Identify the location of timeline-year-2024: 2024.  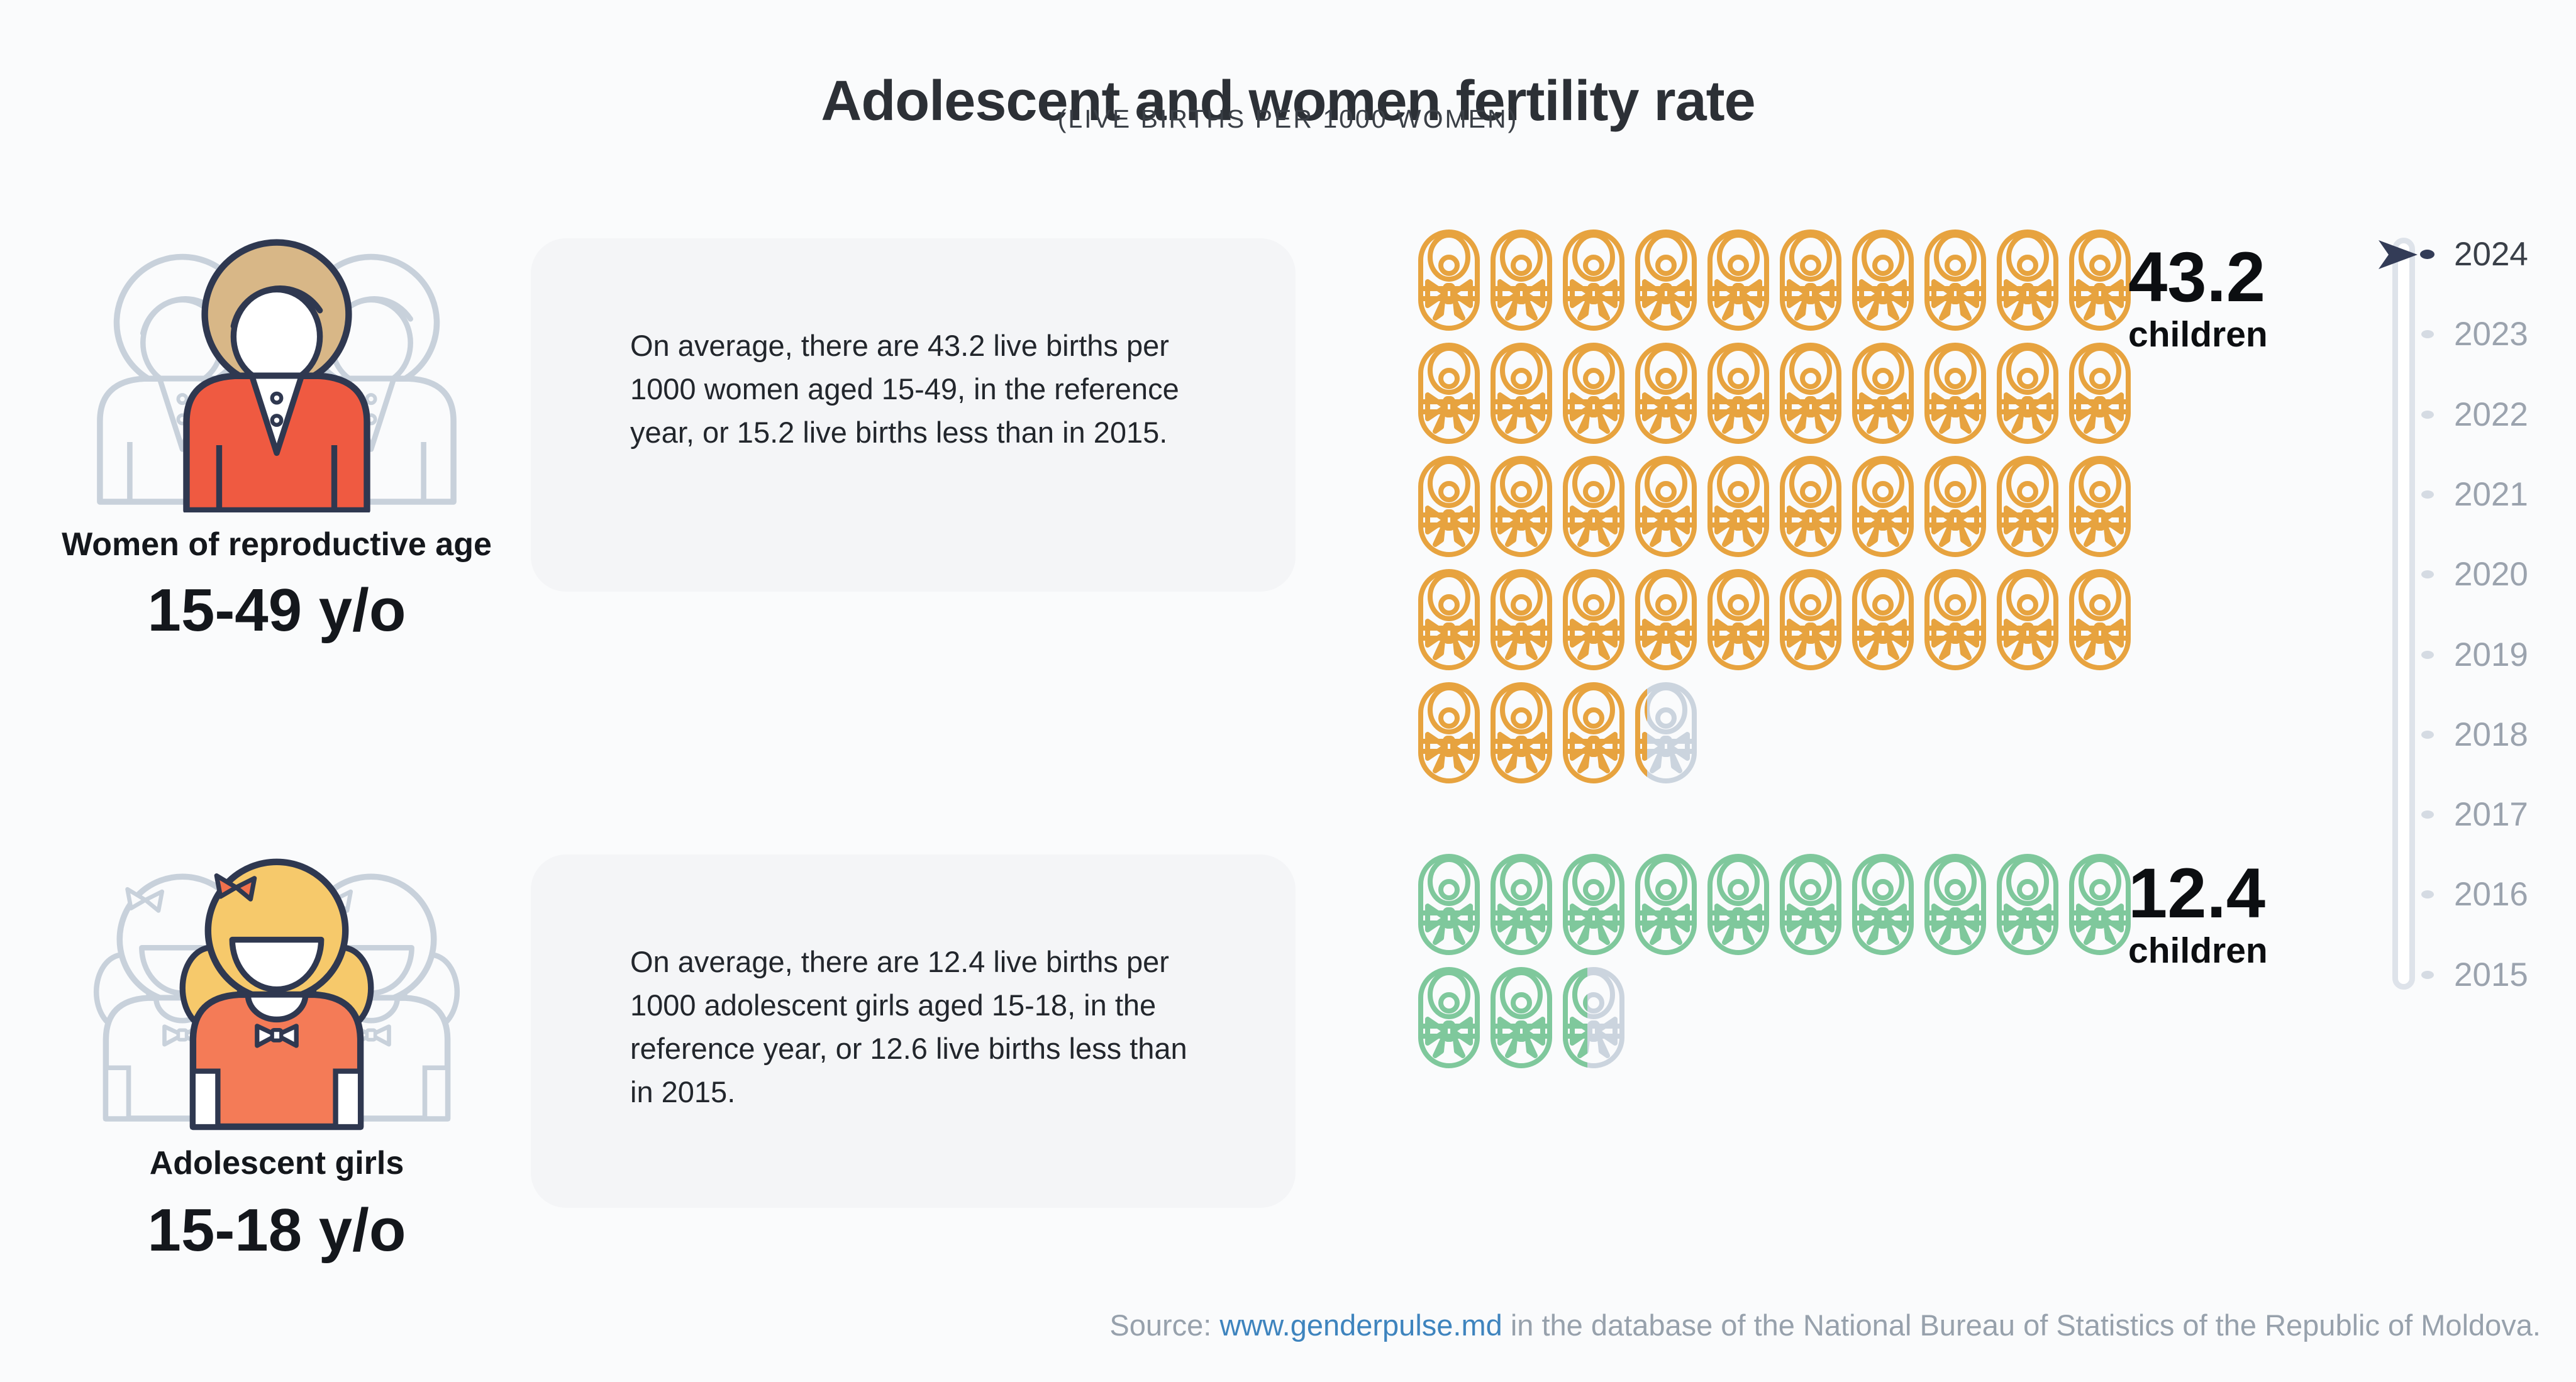
(2469, 254).